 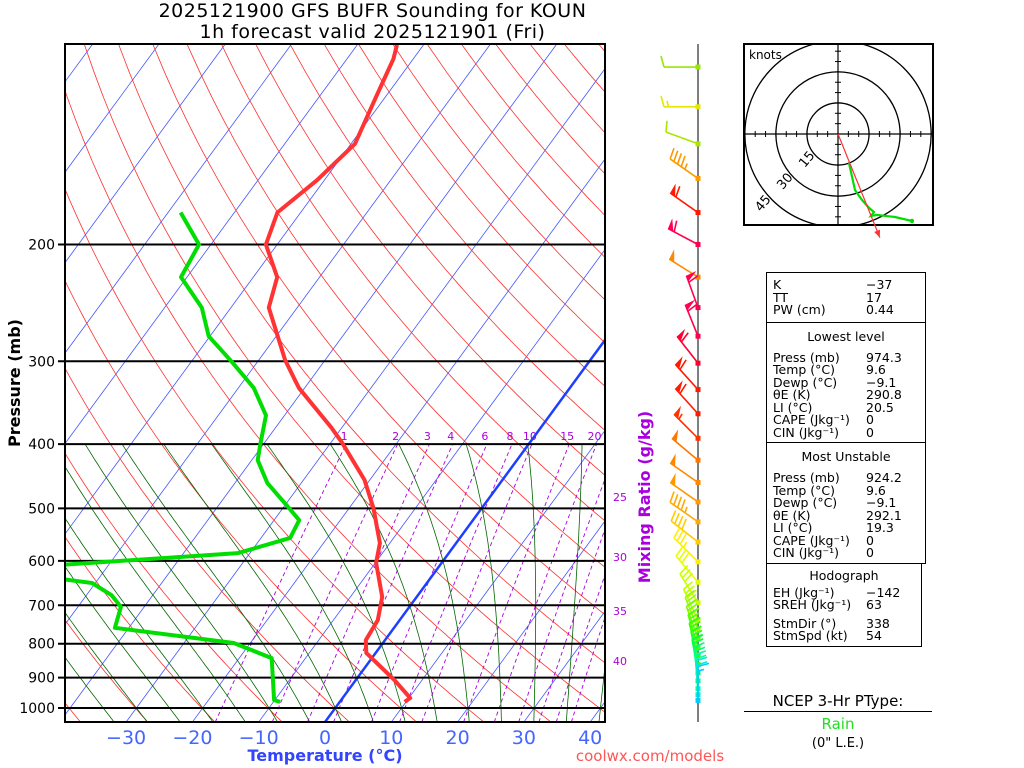 I want to click on index-row: PW (cm) 0.44, so click(x=846, y=309).